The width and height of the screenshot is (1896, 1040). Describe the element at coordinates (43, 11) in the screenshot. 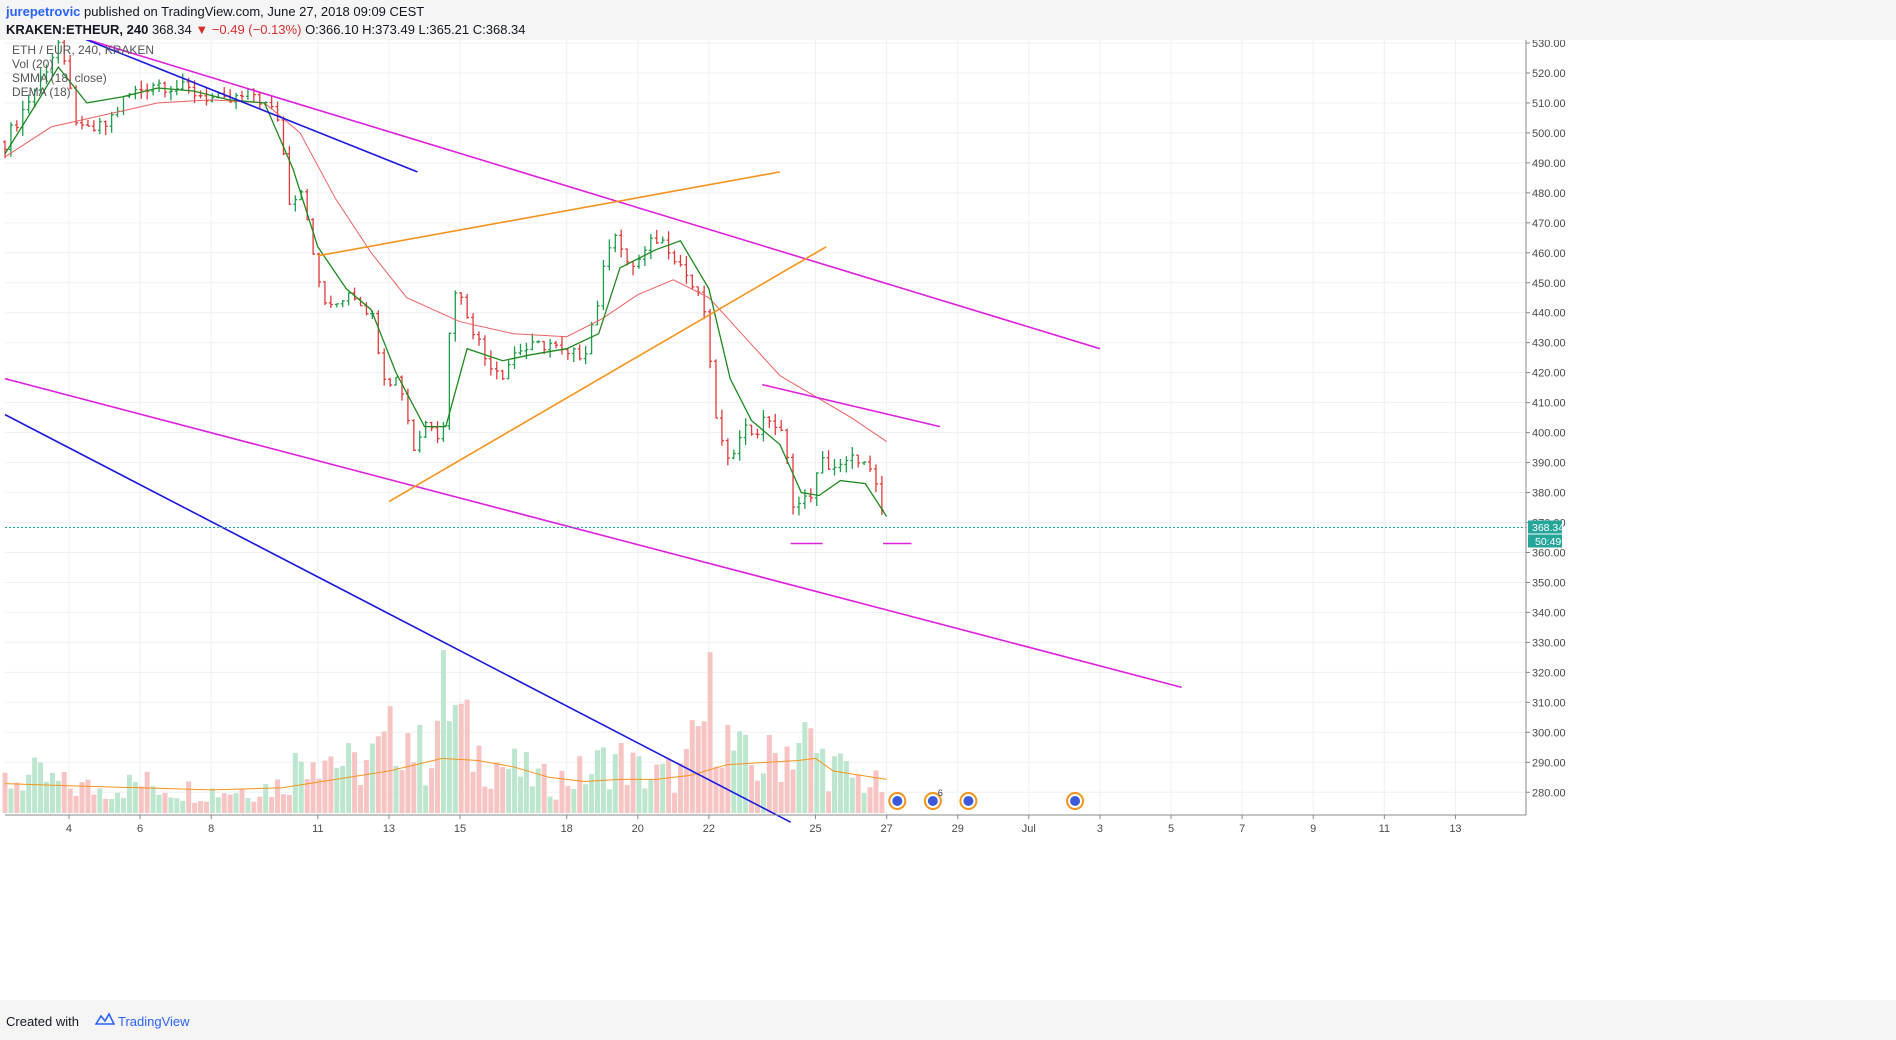

I see `publisher-name: jurepetrovic` at that location.